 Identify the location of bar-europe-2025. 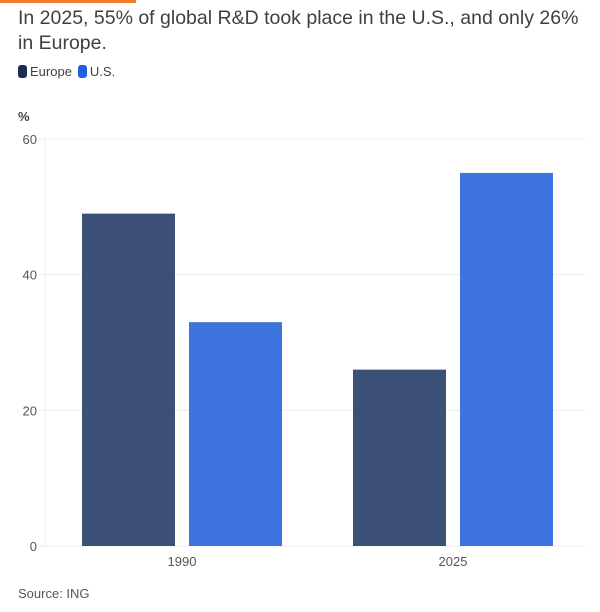
(399, 457).